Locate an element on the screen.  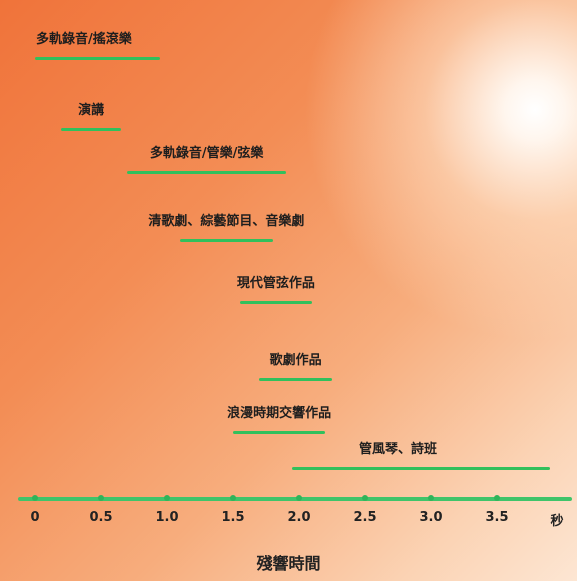
range-label: 多軌錄音/管樂/弦樂 is located at coordinates (206, 153).